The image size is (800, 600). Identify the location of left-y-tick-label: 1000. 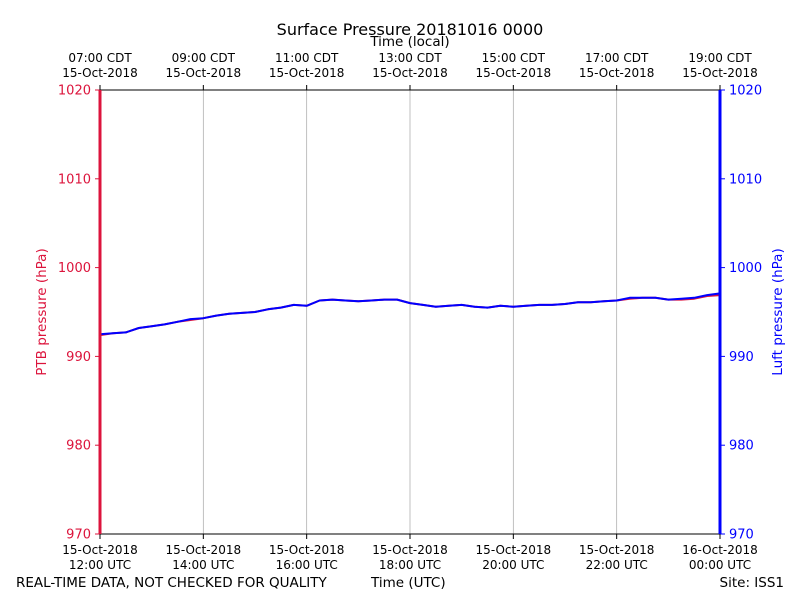
(74, 268).